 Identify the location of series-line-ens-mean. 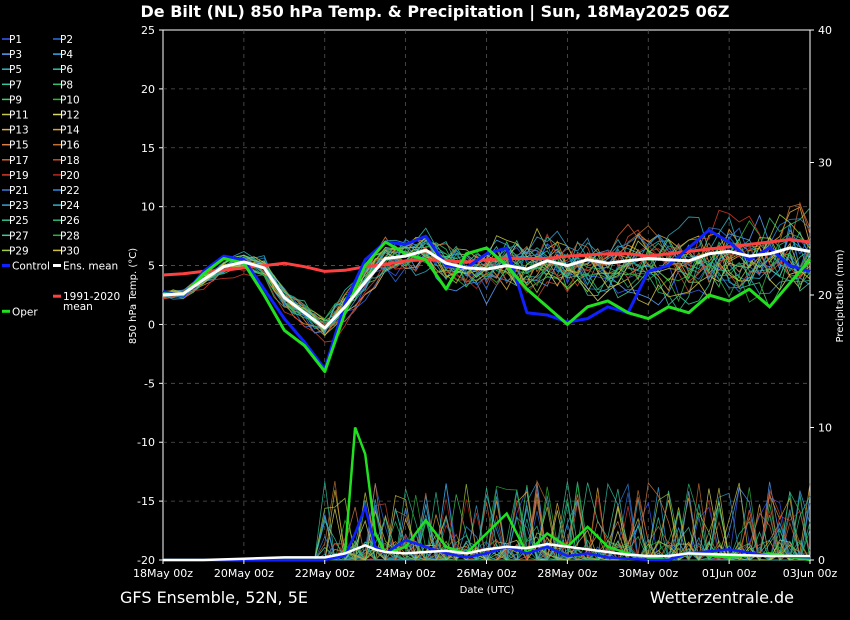
(486, 288).